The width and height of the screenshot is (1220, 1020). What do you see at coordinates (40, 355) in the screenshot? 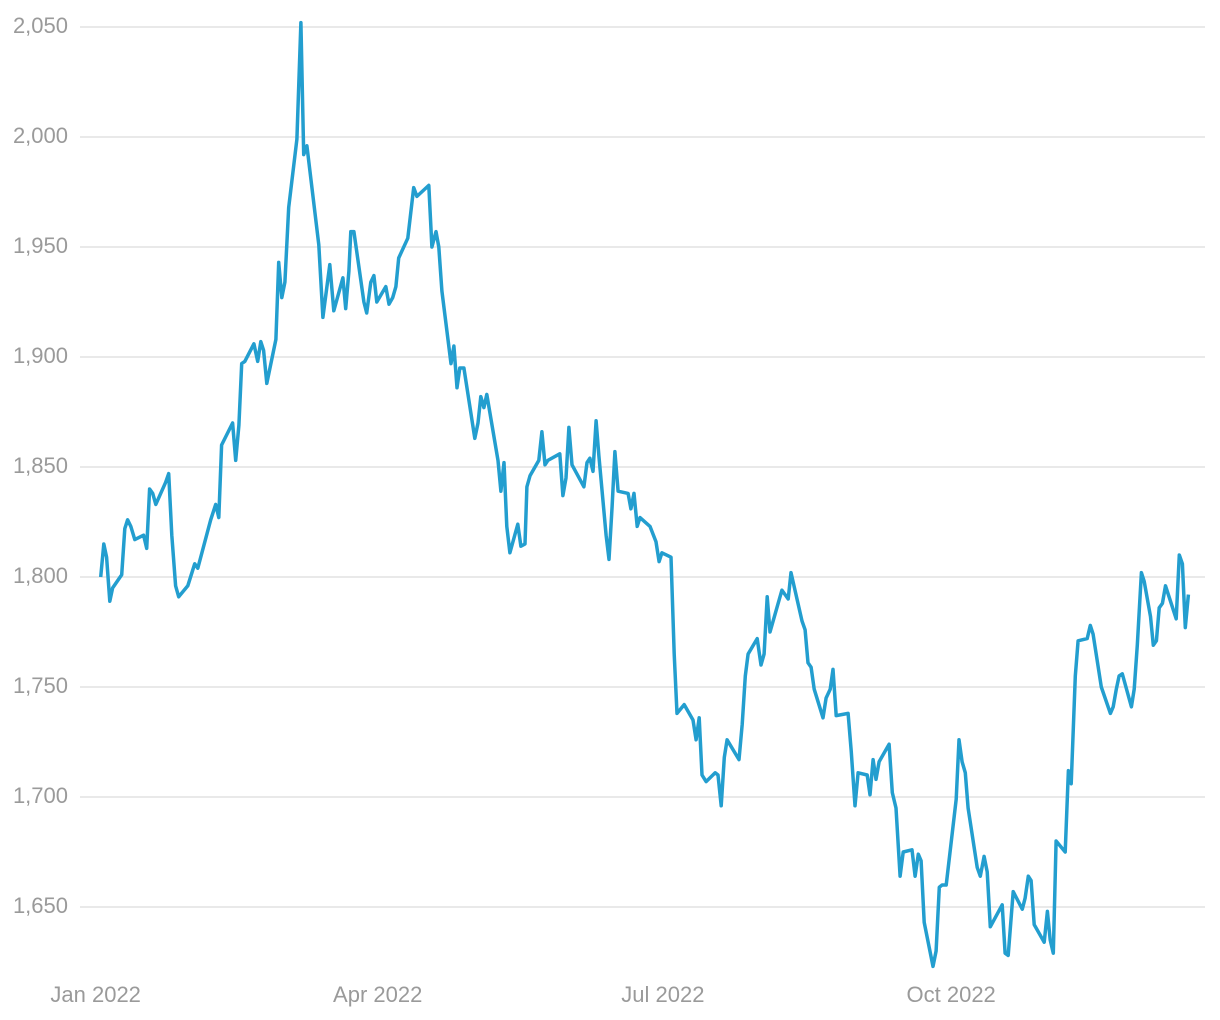
I see `y-tick-label: 1,900` at bounding box center [40, 355].